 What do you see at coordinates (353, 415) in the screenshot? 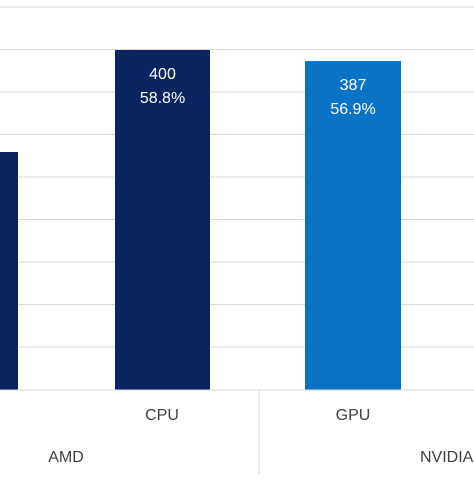
I see `category-label-gpu: GPU` at bounding box center [353, 415].